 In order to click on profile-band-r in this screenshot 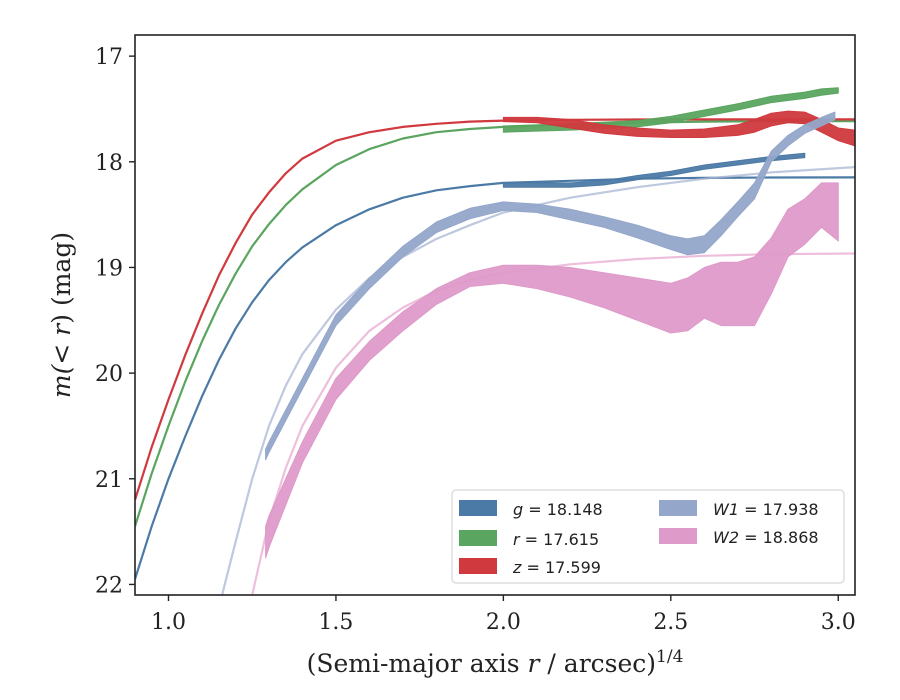, I will do `click(670, 110)`.